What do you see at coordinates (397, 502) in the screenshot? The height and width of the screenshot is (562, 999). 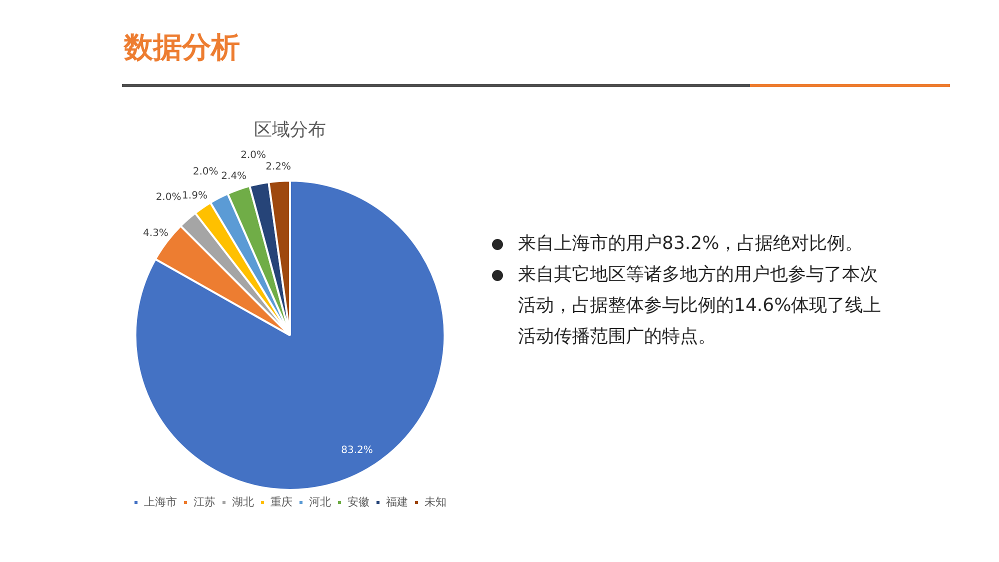 I see `legend-label: 福建` at bounding box center [397, 502].